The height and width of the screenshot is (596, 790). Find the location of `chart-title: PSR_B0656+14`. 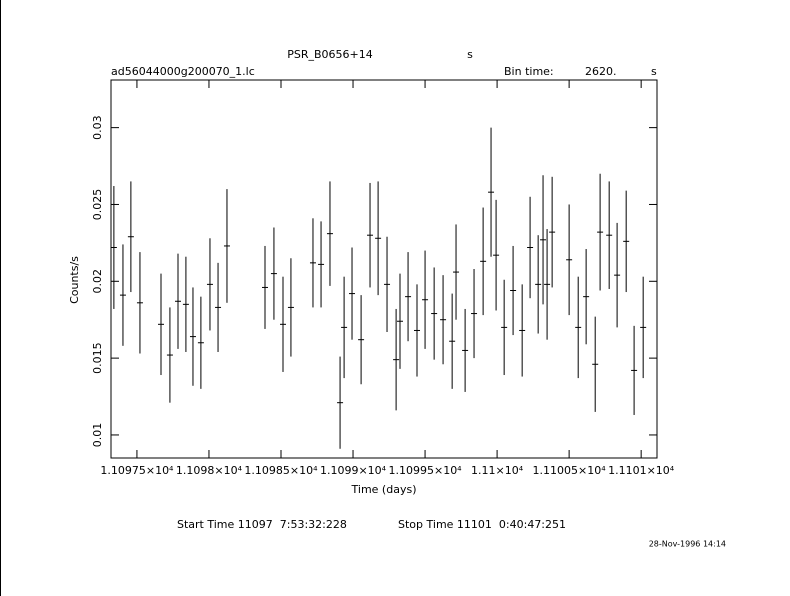

chart-title: PSR_B0656+14 is located at coordinates (330, 54).